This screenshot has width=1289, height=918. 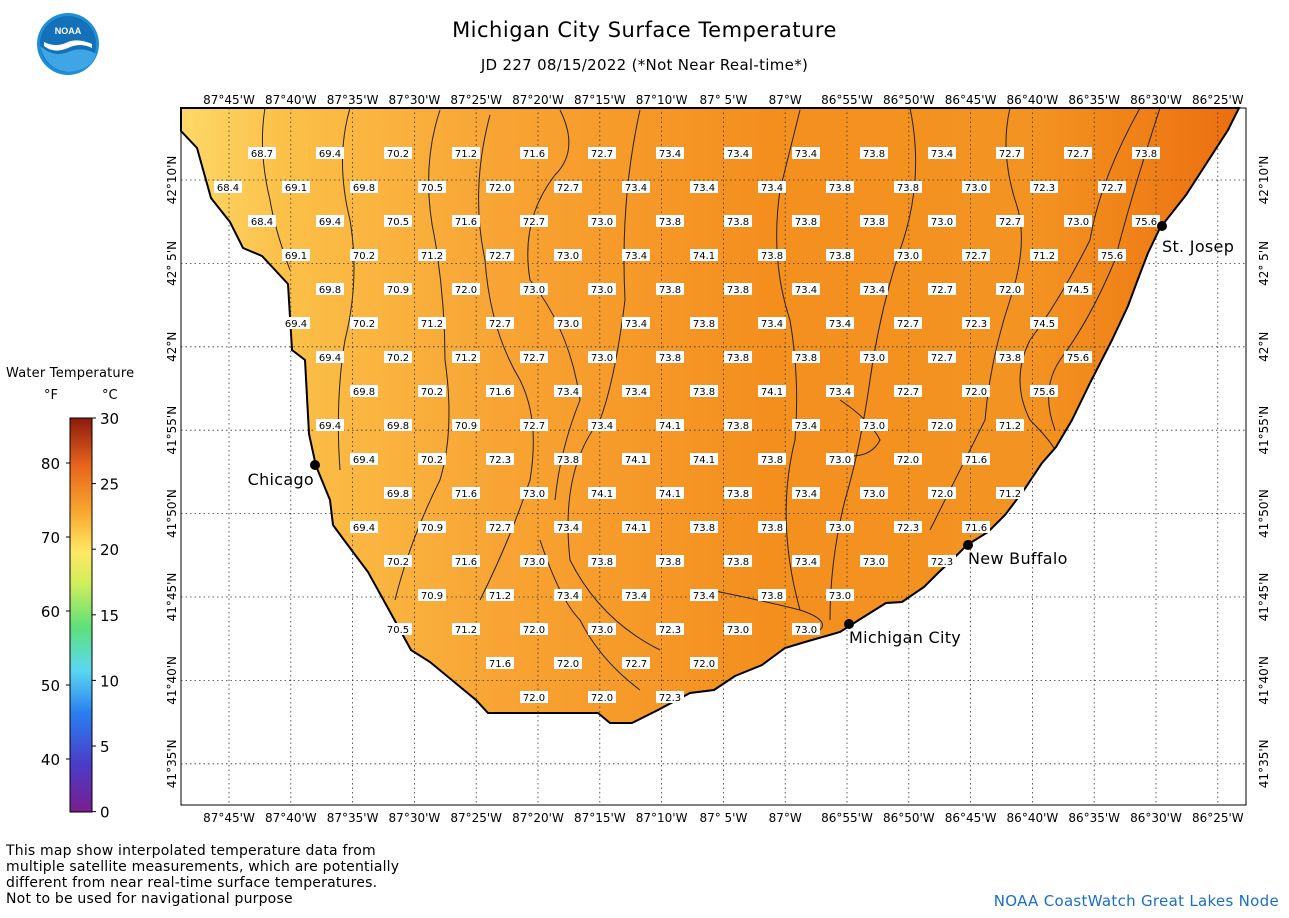 What do you see at coordinates (109, 681) in the screenshot?
I see `legend-c-tick: 10` at bounding box center [109, 681].